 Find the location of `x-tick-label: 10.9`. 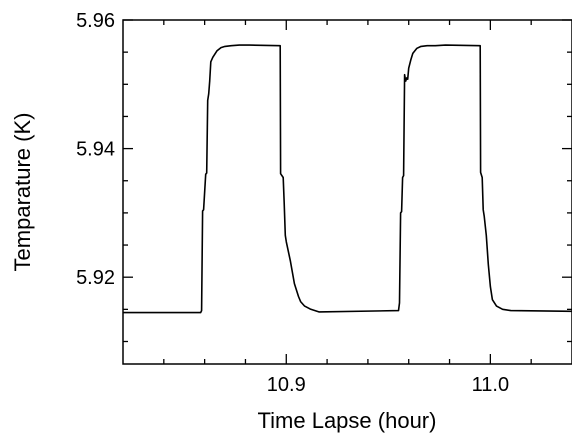

x-tick-label: 10.9 is located at coordinates (286, 385).